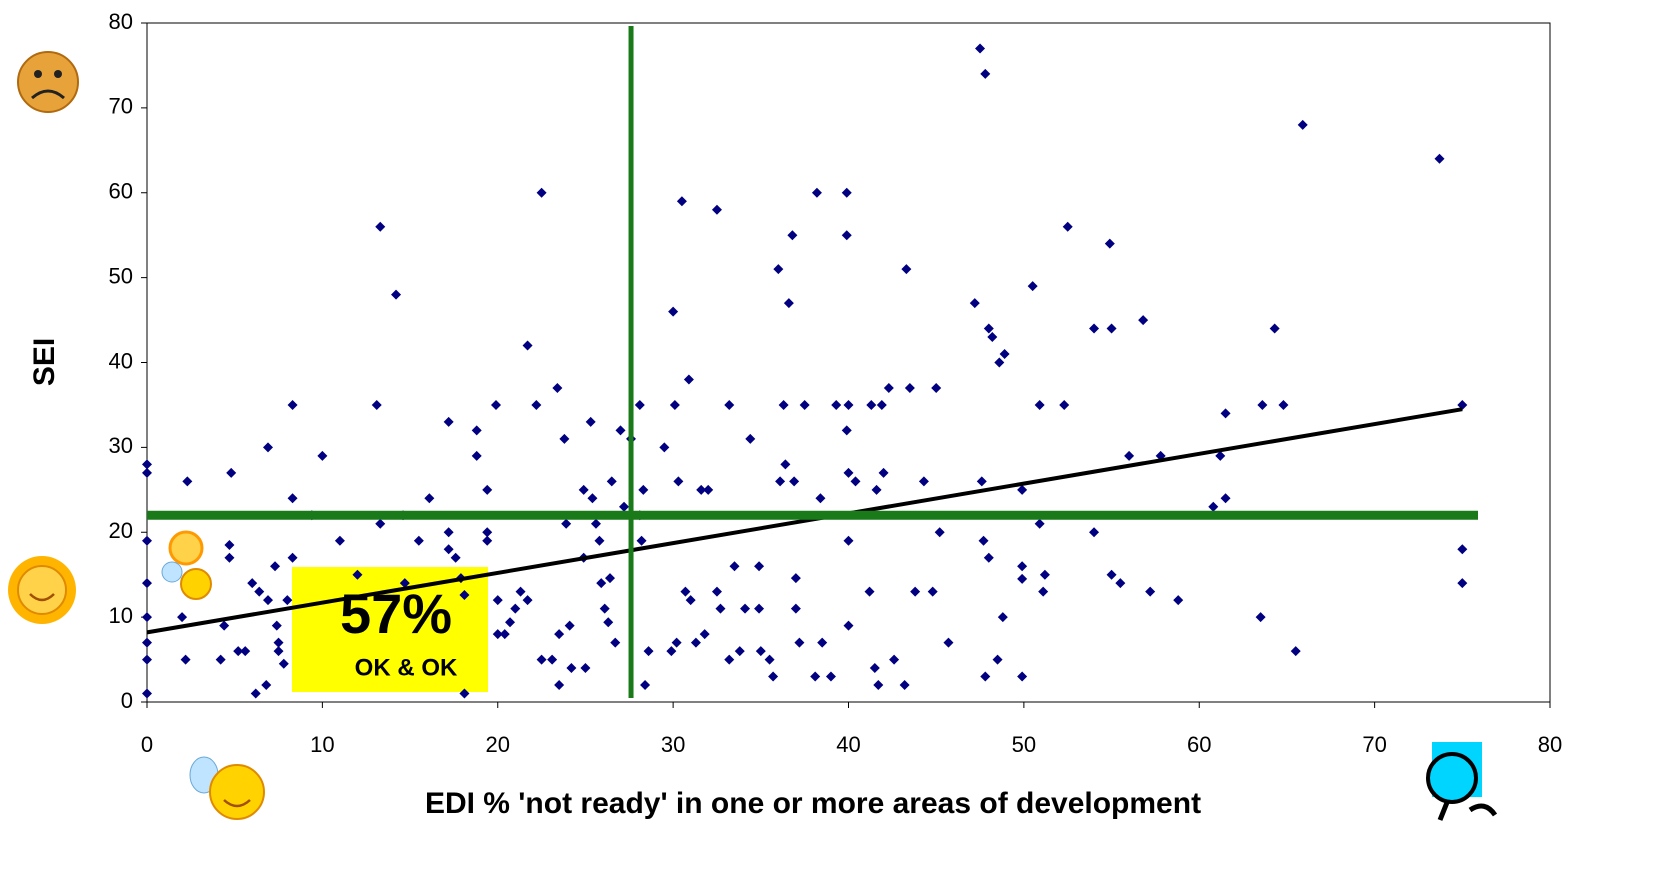 The height and width of the screenshot is (871, 1654). Describe the element at coordinates (42, 590) in the screenshot. I see `sun-face-icon` at that location.